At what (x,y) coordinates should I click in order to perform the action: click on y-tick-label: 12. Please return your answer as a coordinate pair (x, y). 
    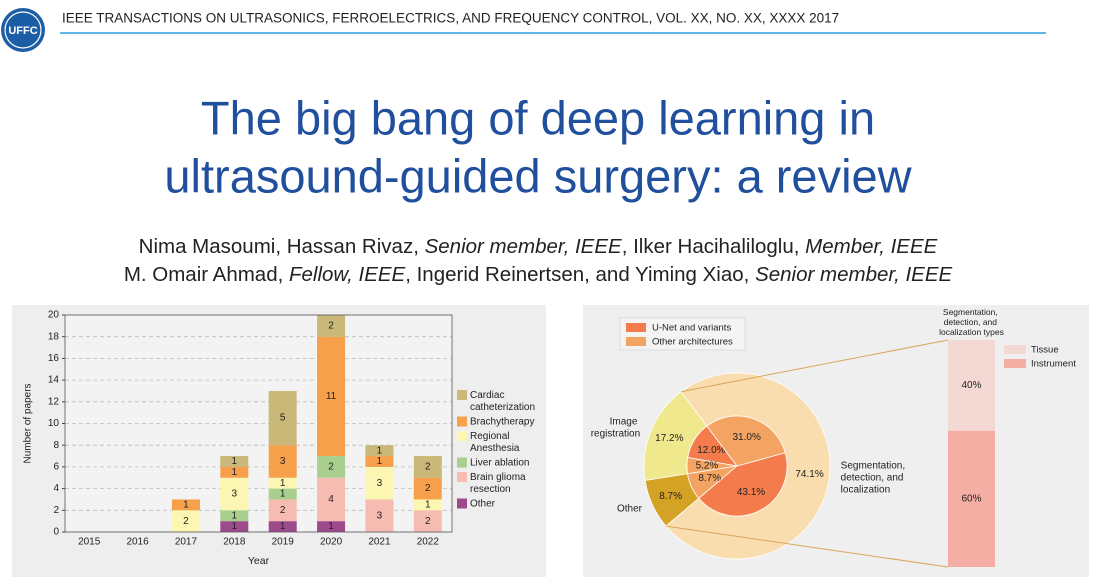
    Looking at the image, I should click on (54, 401).